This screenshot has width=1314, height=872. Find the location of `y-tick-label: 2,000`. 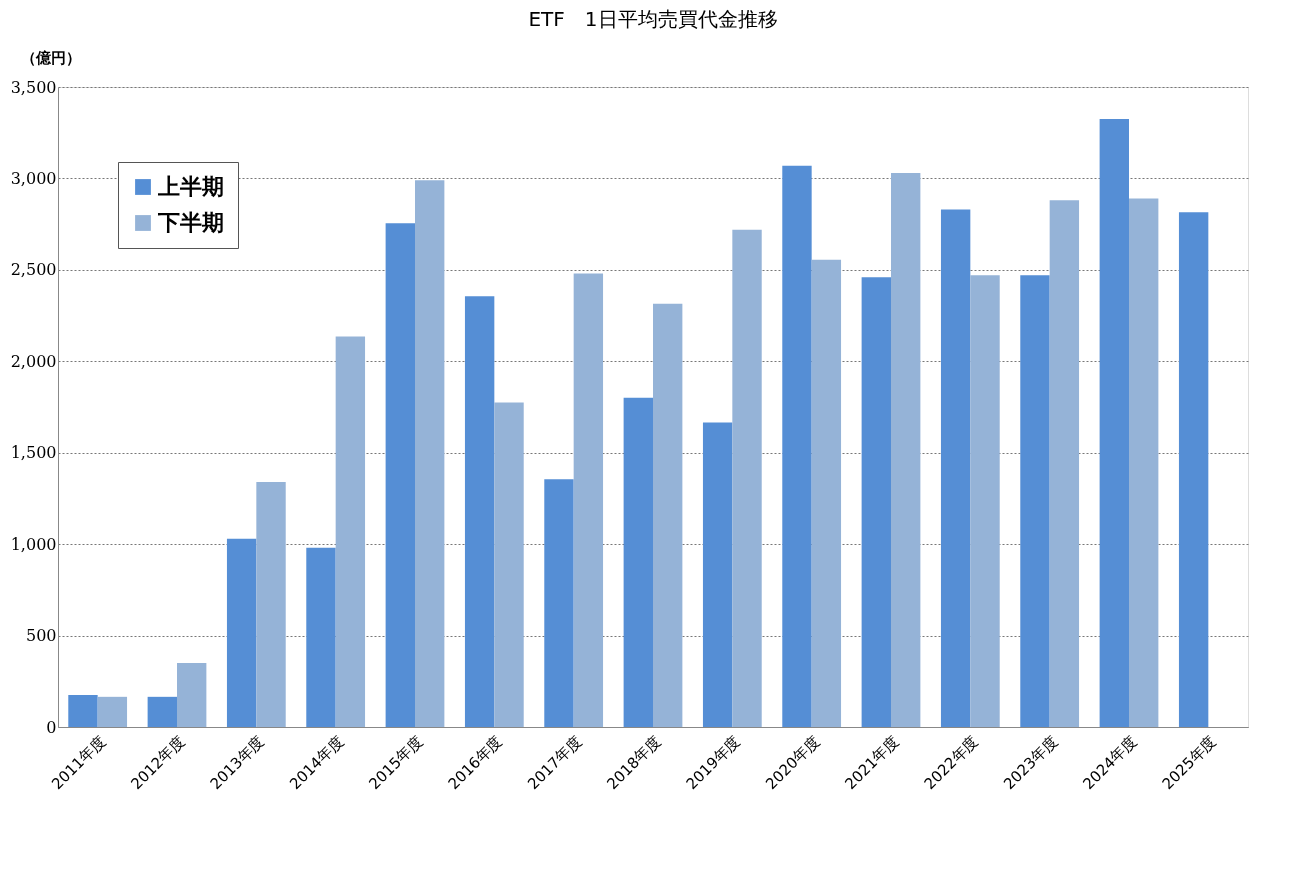

y-tick-label: 2,000 is located at coordinates (33, 361).